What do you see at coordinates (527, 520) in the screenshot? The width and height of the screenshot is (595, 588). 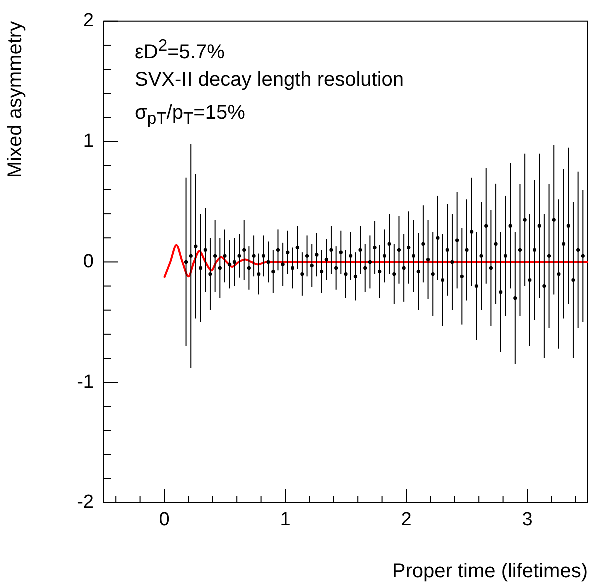 I see `x-tick-label: 3` at bounding box center [527, 520].